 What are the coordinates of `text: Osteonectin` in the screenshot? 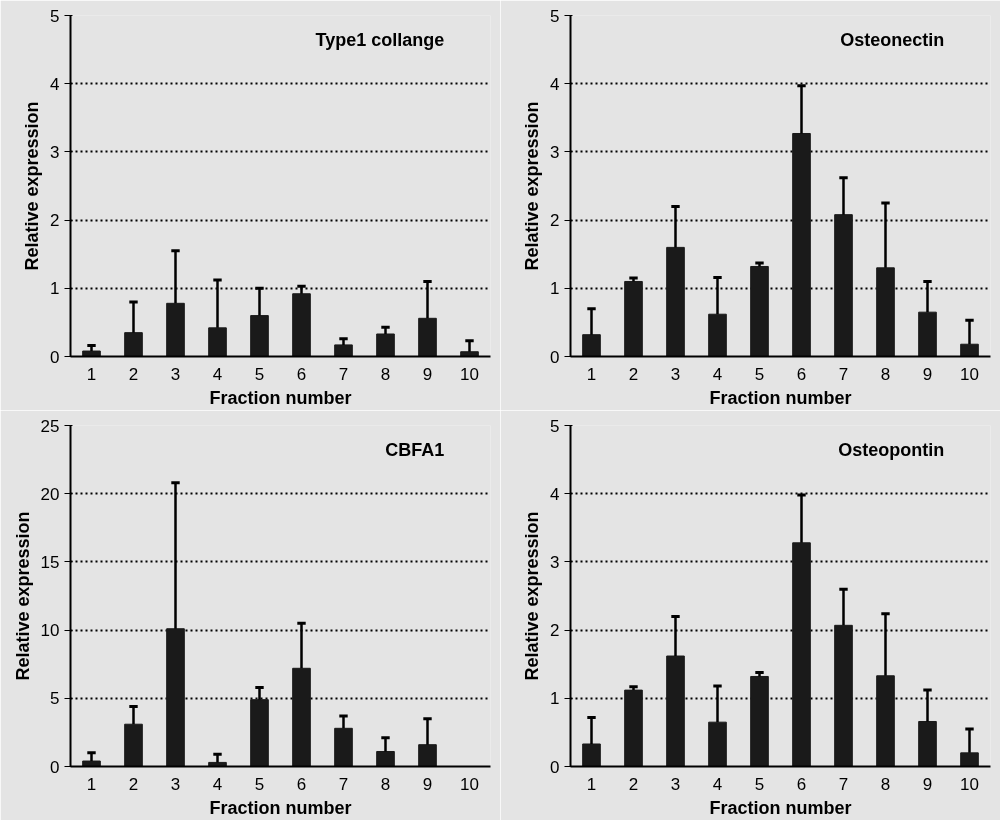 It's located at (892, 39).